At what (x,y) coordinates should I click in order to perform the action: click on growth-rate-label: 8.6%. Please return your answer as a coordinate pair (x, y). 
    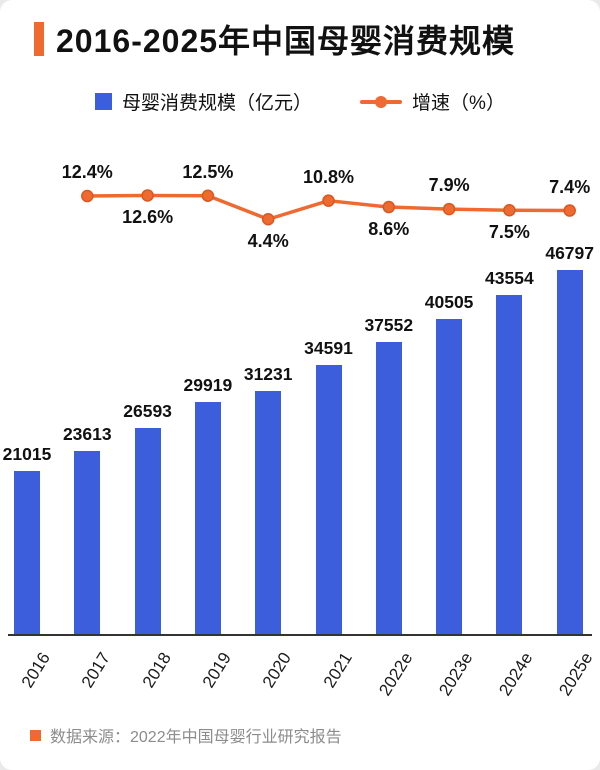
    Looking at the image, I should click on (389, 229).